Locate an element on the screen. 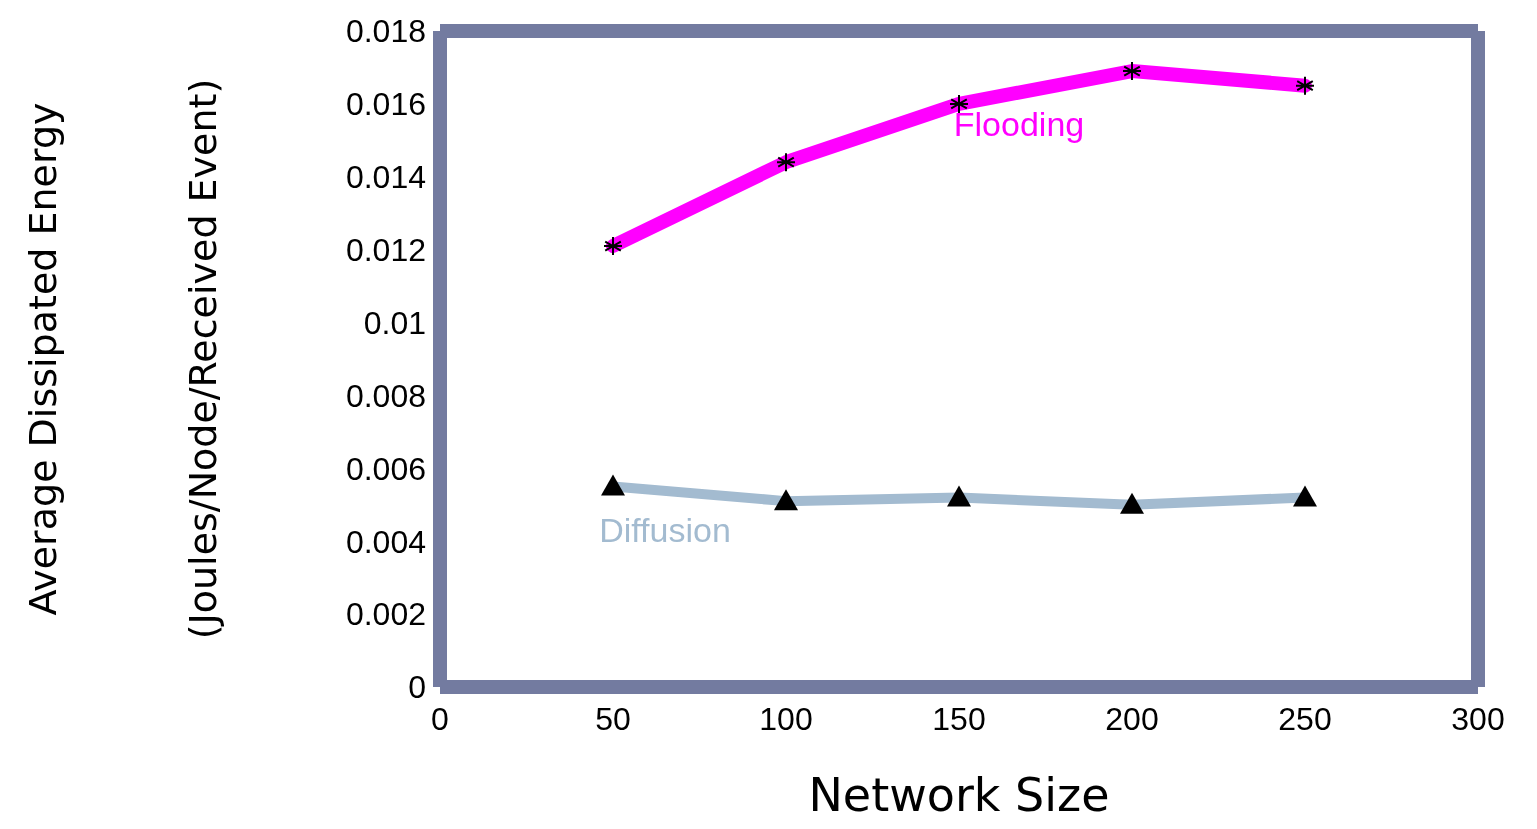 This screenshot has width=1537, height=829. series-label: Flooding is located at coordinates (1019, 123).